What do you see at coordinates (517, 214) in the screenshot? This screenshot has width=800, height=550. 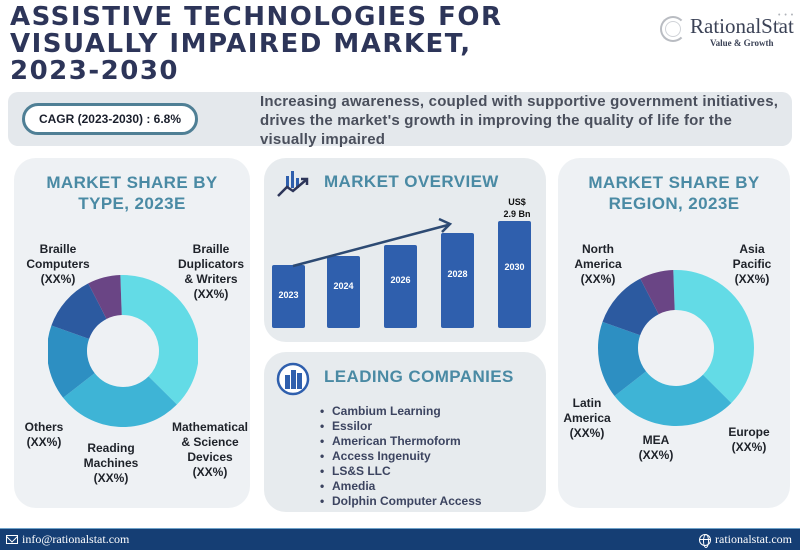 I see `value-amount: 2.9 Bn` at bounding box center [517, 214].